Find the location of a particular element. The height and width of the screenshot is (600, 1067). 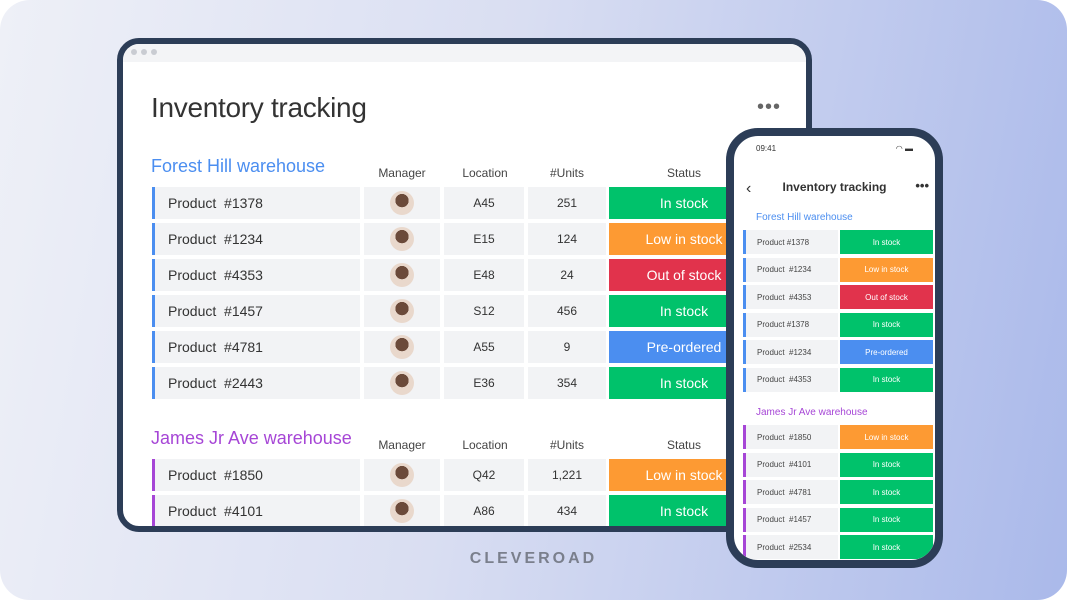

product-name: Product #2534 is located at coordinates (790, 547).